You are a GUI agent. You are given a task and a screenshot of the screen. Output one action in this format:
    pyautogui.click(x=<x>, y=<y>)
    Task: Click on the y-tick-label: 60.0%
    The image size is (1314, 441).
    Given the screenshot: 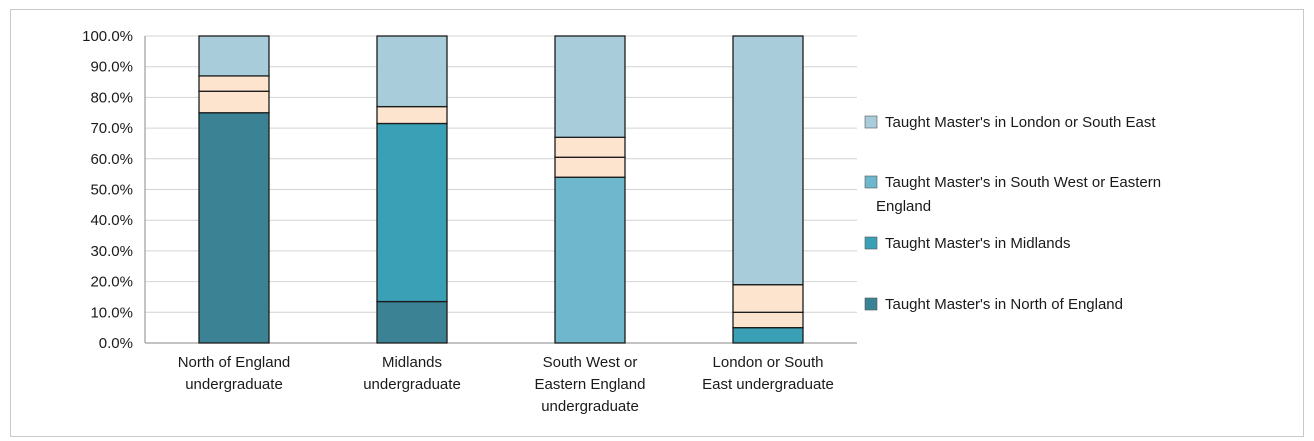 What is the action you would take?
    pyautogui.click(x=111, y=159)
    